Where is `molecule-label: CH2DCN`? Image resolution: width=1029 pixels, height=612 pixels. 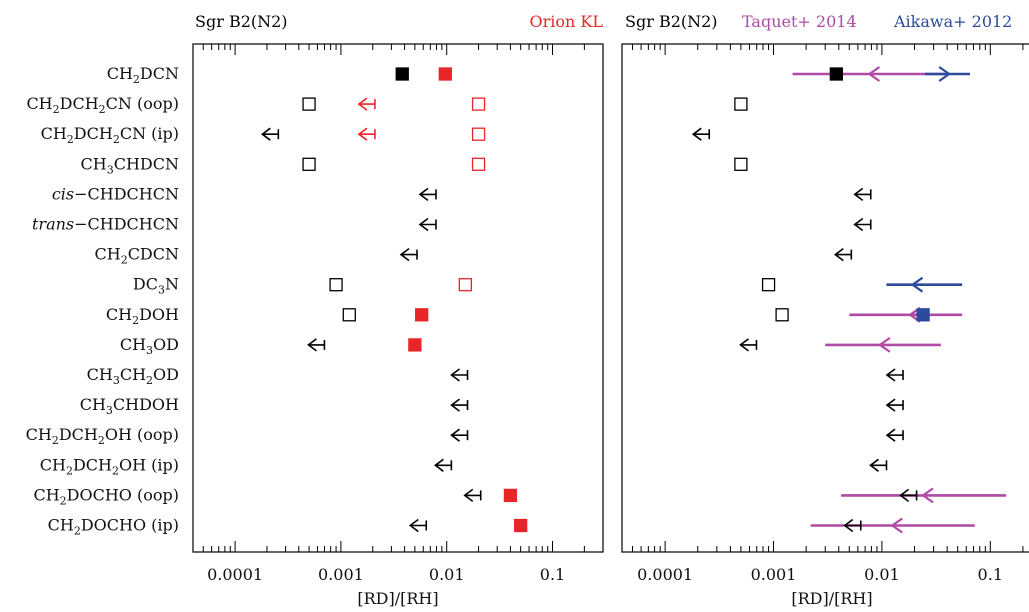
molecule-label: CH2DCN is located at coordinates (143, 75).